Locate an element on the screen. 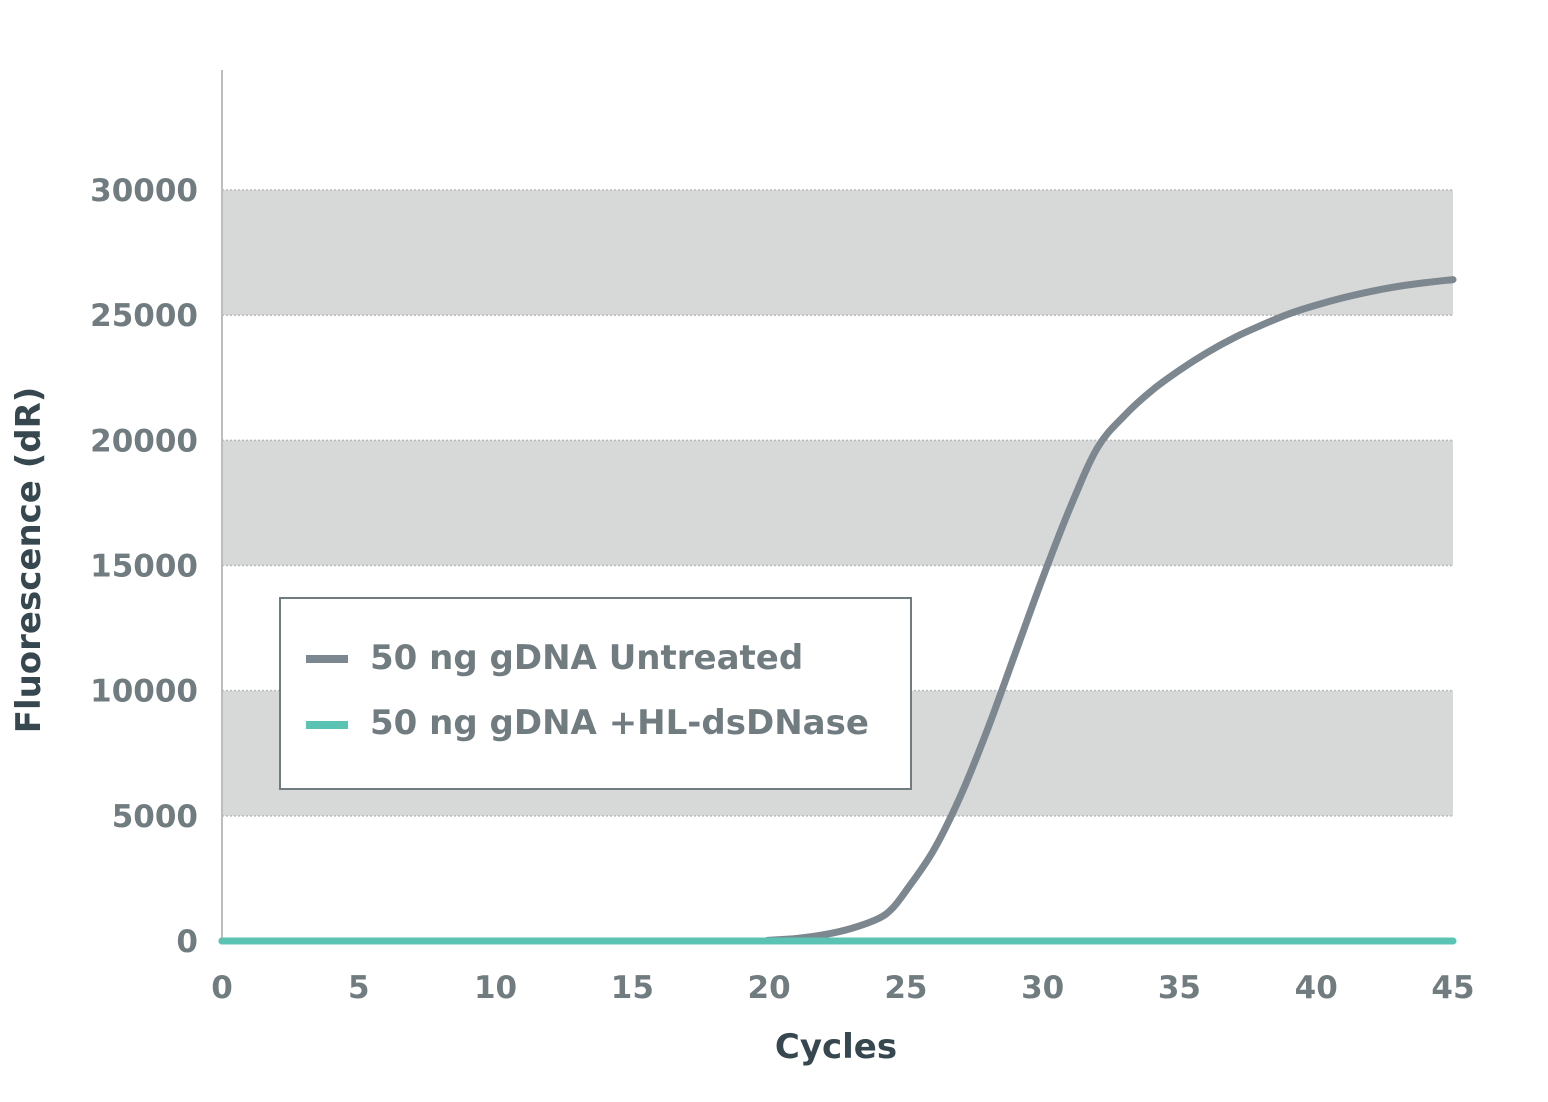 Image resolution: width=1548 pixels, height=1102 pixels. y-tick-label: 15000 is located at coordinates (144, 567).